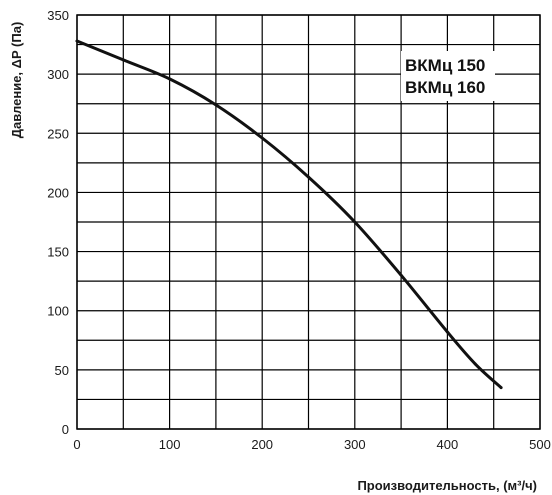 This screenshot has height=495, width=552. I want to click on x-tick-label: 500, so click(540, 444).